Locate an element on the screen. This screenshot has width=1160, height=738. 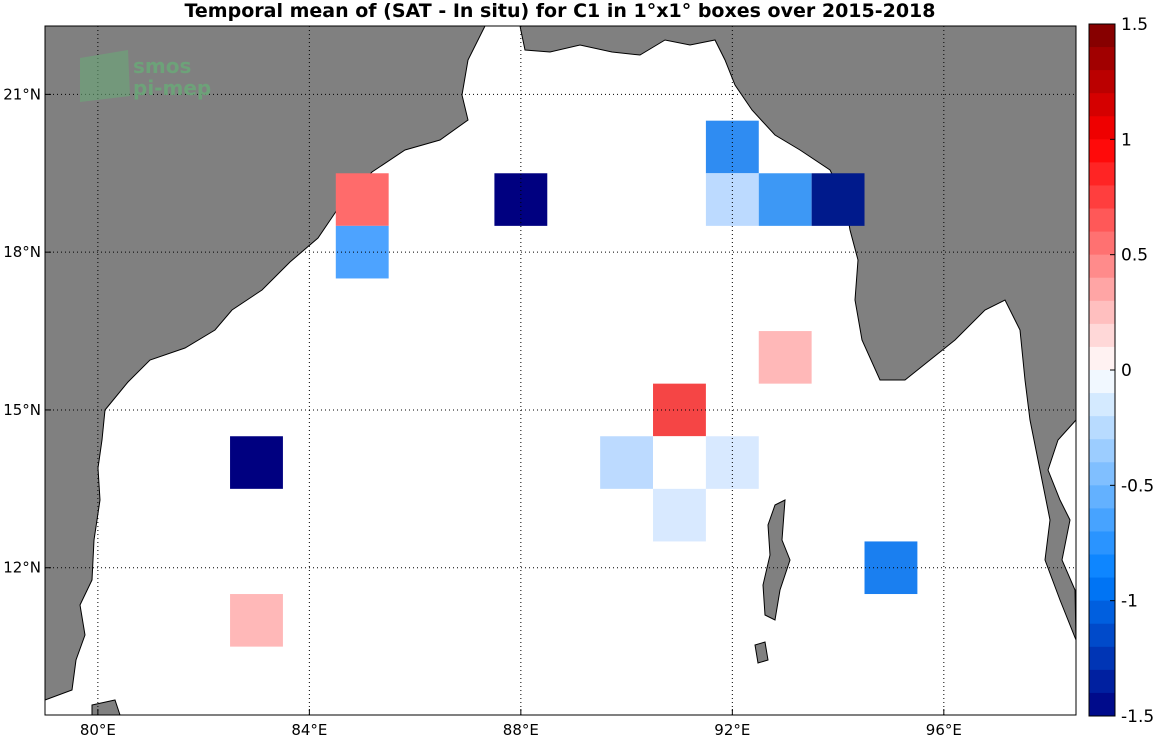
lat-tick-label: 15°N is located at coordinates (22, 410).